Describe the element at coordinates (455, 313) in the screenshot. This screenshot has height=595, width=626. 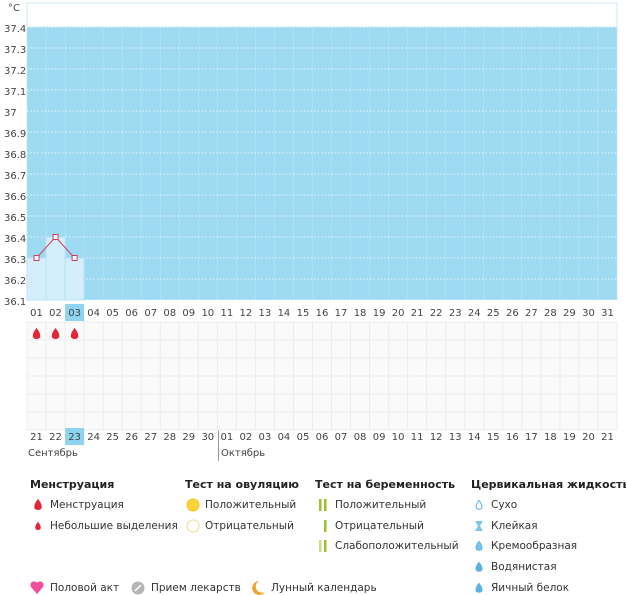
I see `x-tick-label: 23` at that location.